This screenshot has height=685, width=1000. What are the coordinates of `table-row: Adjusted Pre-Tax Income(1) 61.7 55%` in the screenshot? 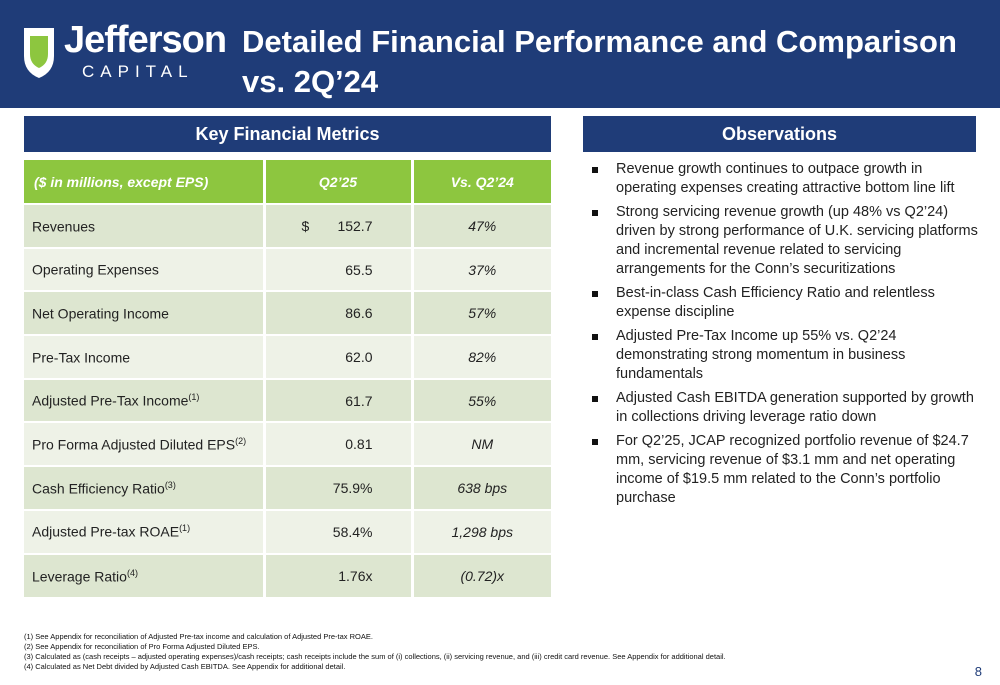 It's located at (287, 400).